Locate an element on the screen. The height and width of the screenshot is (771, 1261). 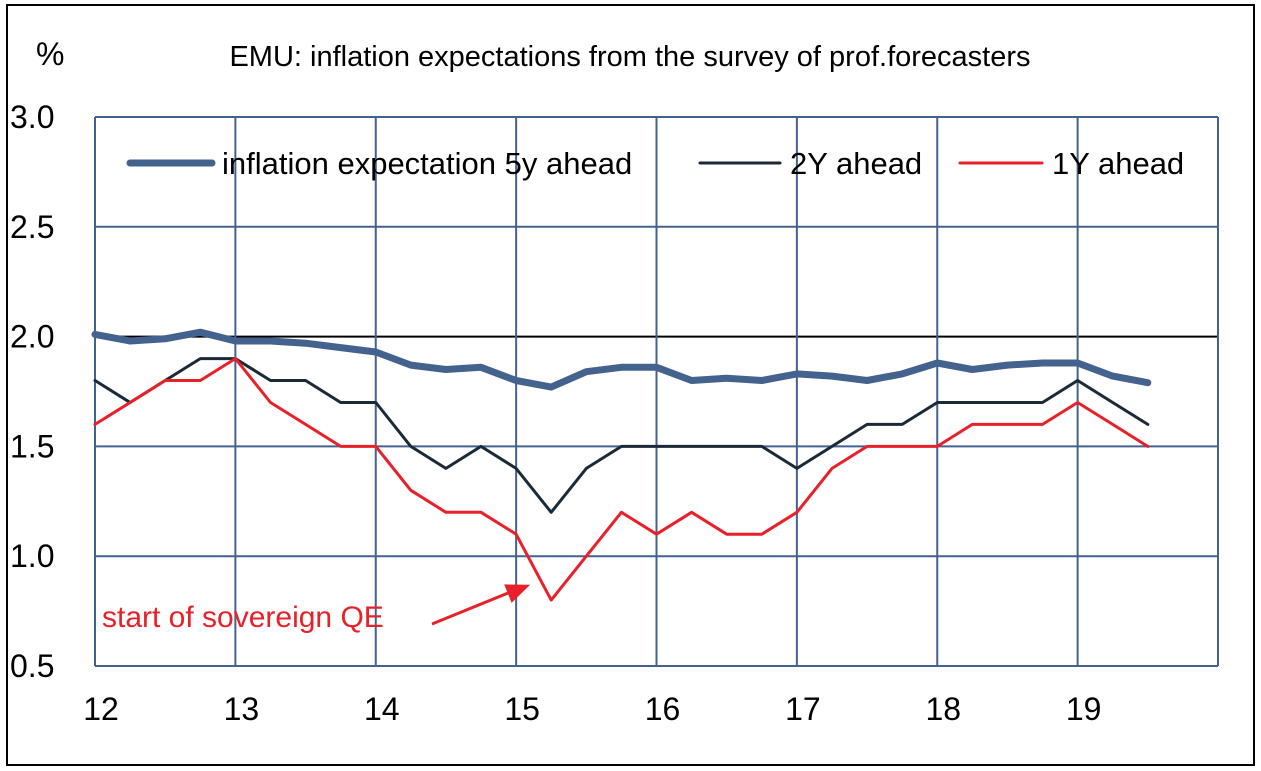
annotation-text: start of sovereign QE is located at coordinates (243, 617).